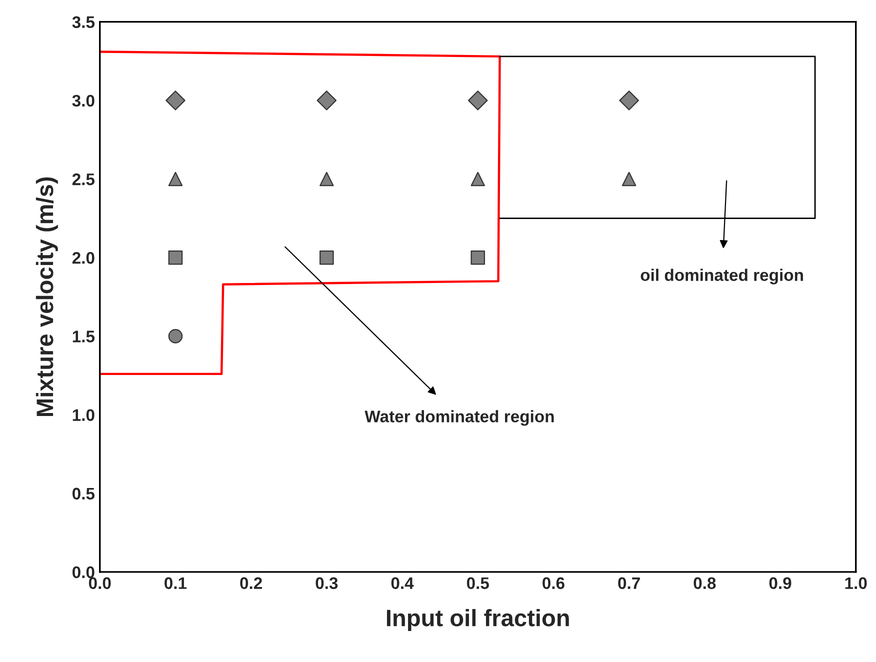 Image resolution: width=876 pixels, height=662 pixels. I want to click on x-tick-label: 0.7, so click(629, 583).